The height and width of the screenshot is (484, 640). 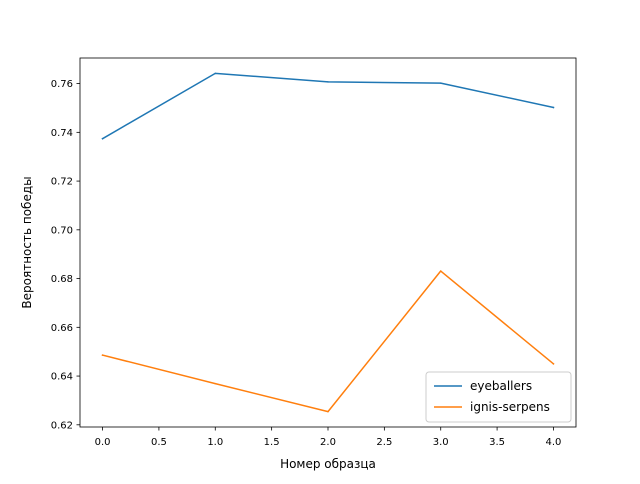 I want to click on x-tick-label: 0.5, so click(x=159, y=442).